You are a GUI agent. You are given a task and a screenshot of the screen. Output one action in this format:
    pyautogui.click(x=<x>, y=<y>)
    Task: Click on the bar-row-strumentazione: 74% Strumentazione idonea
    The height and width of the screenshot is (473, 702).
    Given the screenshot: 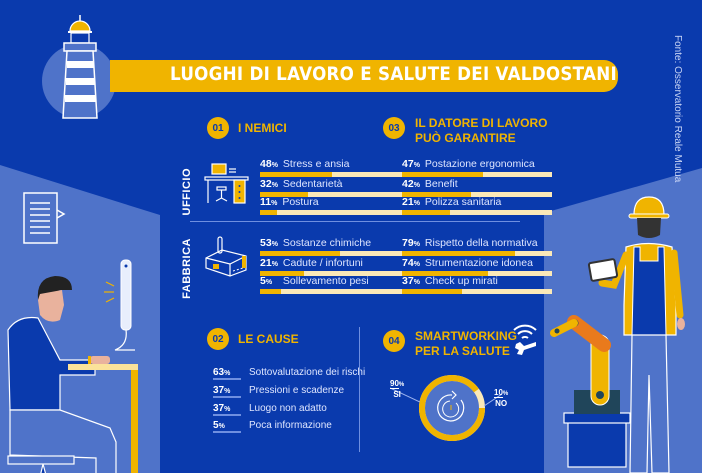 What is the action you would take?
    pyautogui.click(x=477, y=268)
    